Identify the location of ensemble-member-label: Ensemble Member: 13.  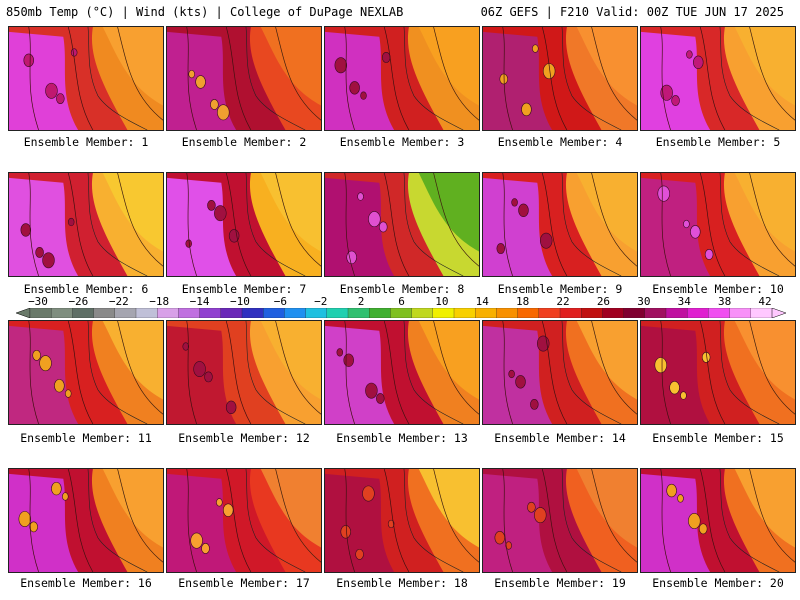
(402, 438).